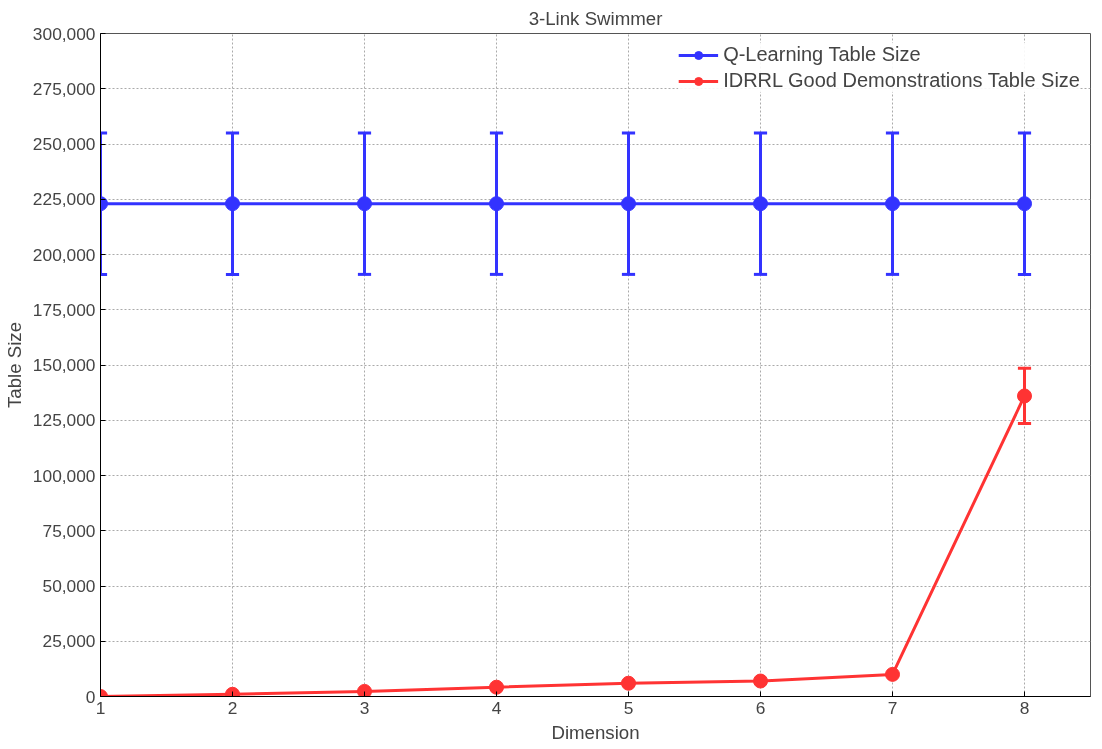  Describe the element at coordinates (64, 420) in the screenshot. I see `y-tick-label: 125,000` at that location.